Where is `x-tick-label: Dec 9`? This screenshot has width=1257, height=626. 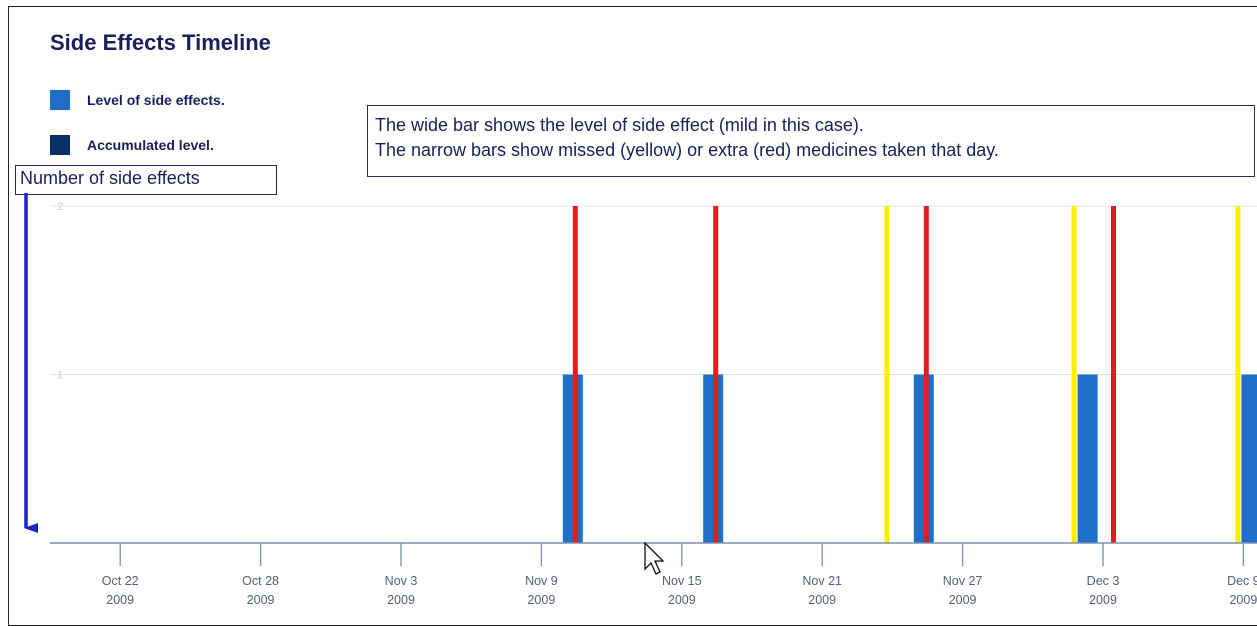 x-tick-label: Dec 9 is located at coordinates (1242, 581).